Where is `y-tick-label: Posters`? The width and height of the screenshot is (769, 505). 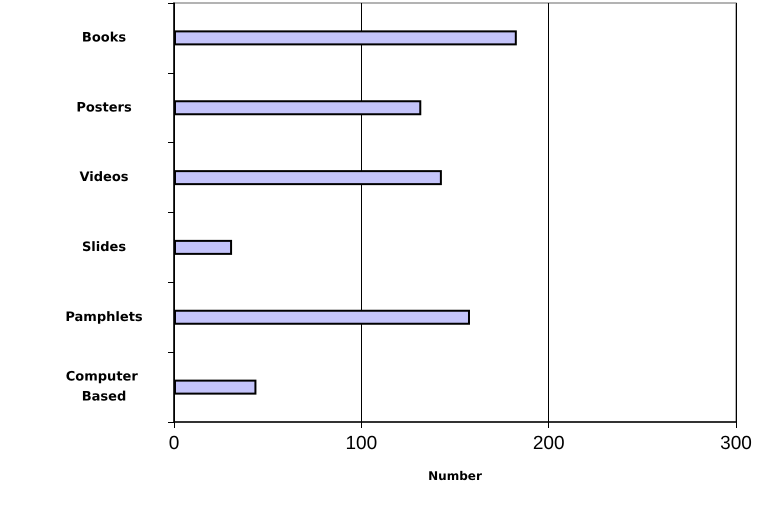
y-tick-label: Posters is located at coordinates (104, 108).